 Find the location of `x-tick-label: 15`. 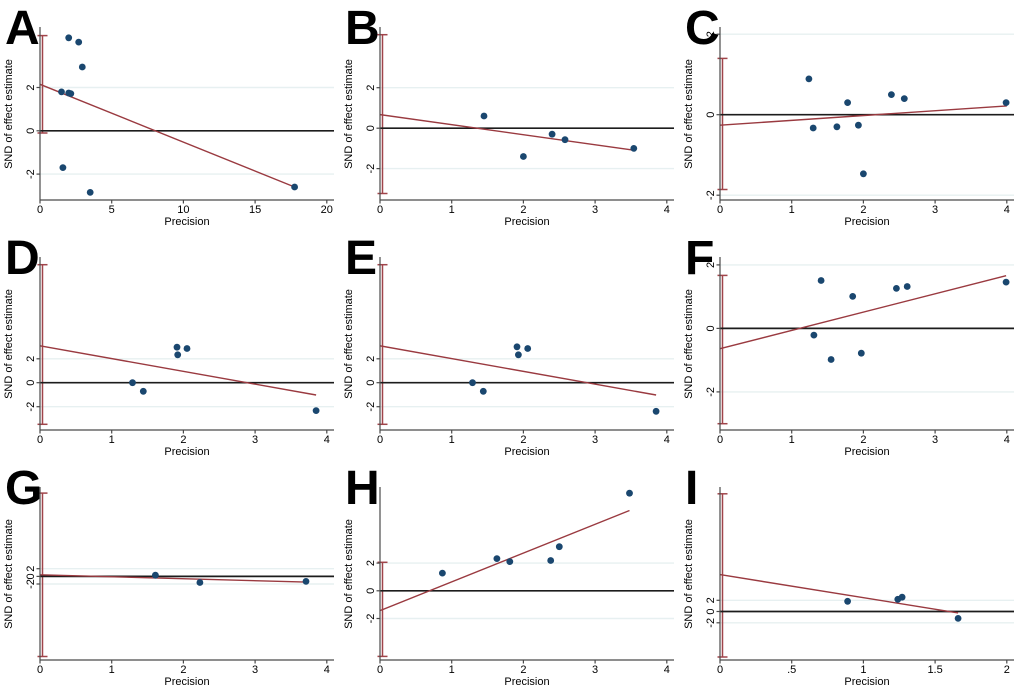

x-tick-label: 15 is located at coordinates (255, 210).